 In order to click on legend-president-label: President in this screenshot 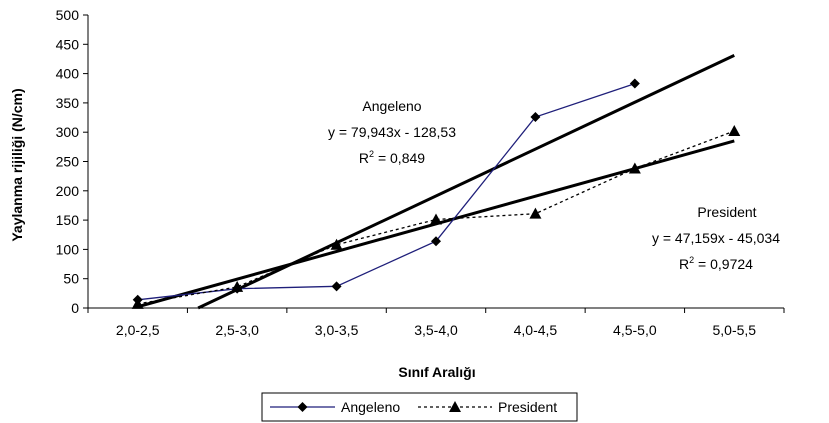, I will do `click(527, 407)`.